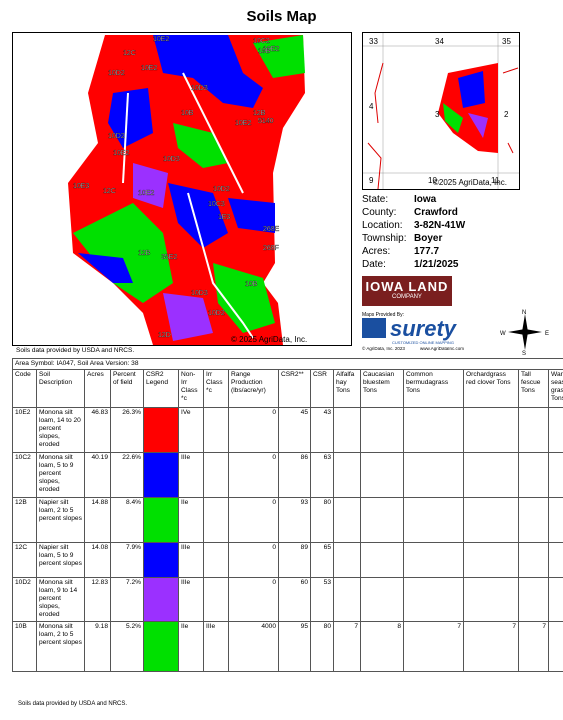 This screenshot has width=563, height=720. What do you see at coordinates (97, 520) in the screenshot?
I see `cell-acres: 14.88` at bounding box center [97, 520].